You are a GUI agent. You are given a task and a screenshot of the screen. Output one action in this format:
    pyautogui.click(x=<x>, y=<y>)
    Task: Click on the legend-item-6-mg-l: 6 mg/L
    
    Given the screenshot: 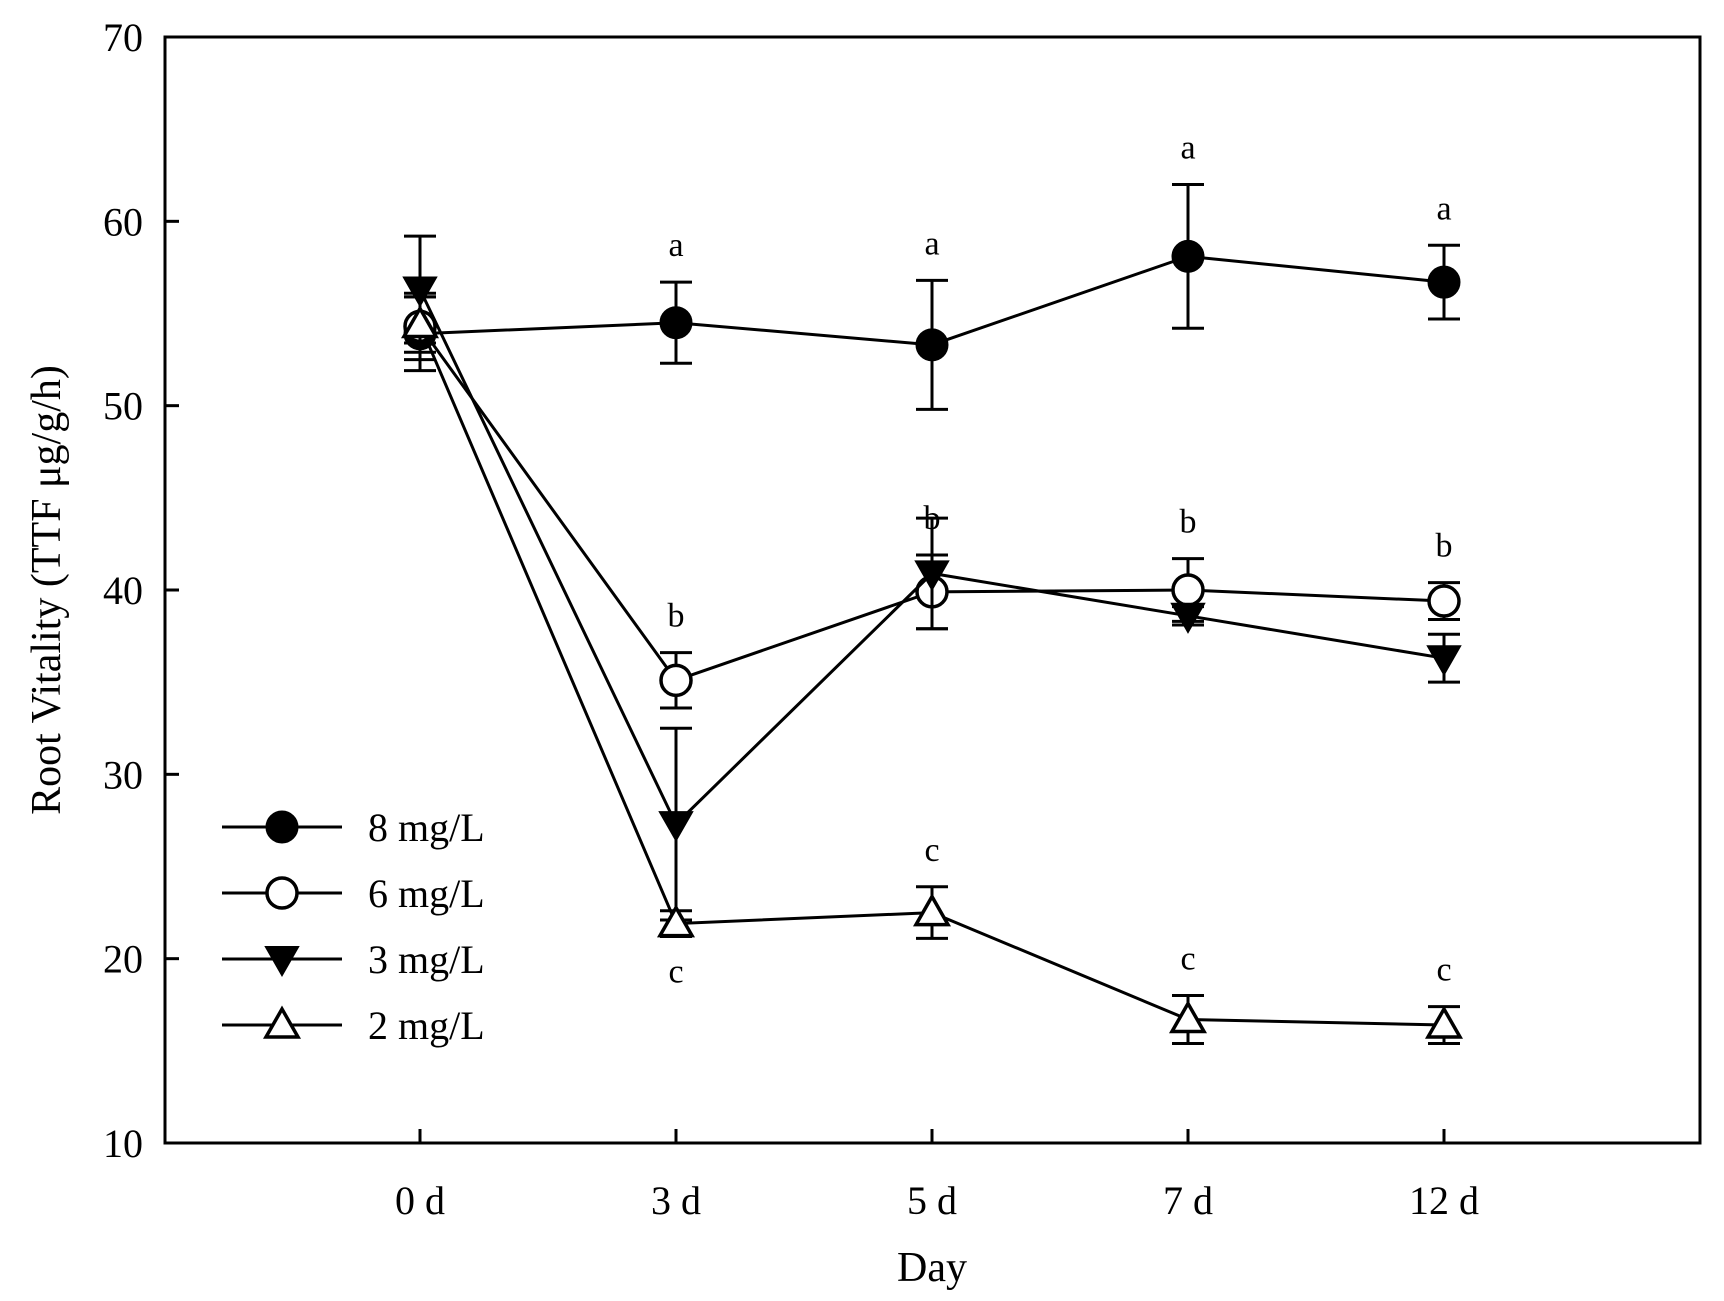 What is the action you would take?
    pyautogui.click(x=353, y=893)
    